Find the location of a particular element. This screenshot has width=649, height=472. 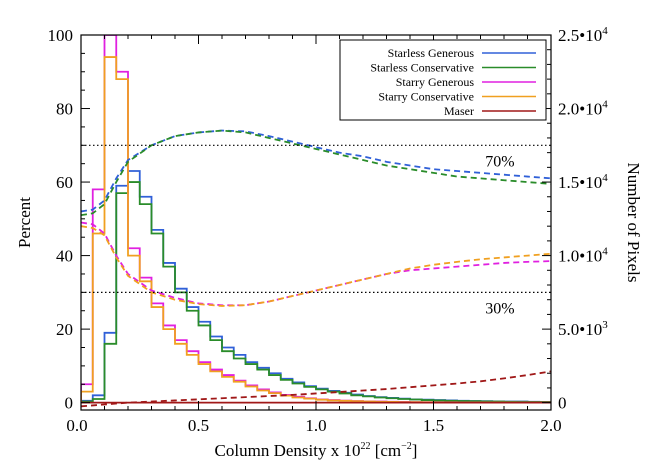

legend-label-starry-conservative: Starry Conservative is located at coordinates (426, 97).